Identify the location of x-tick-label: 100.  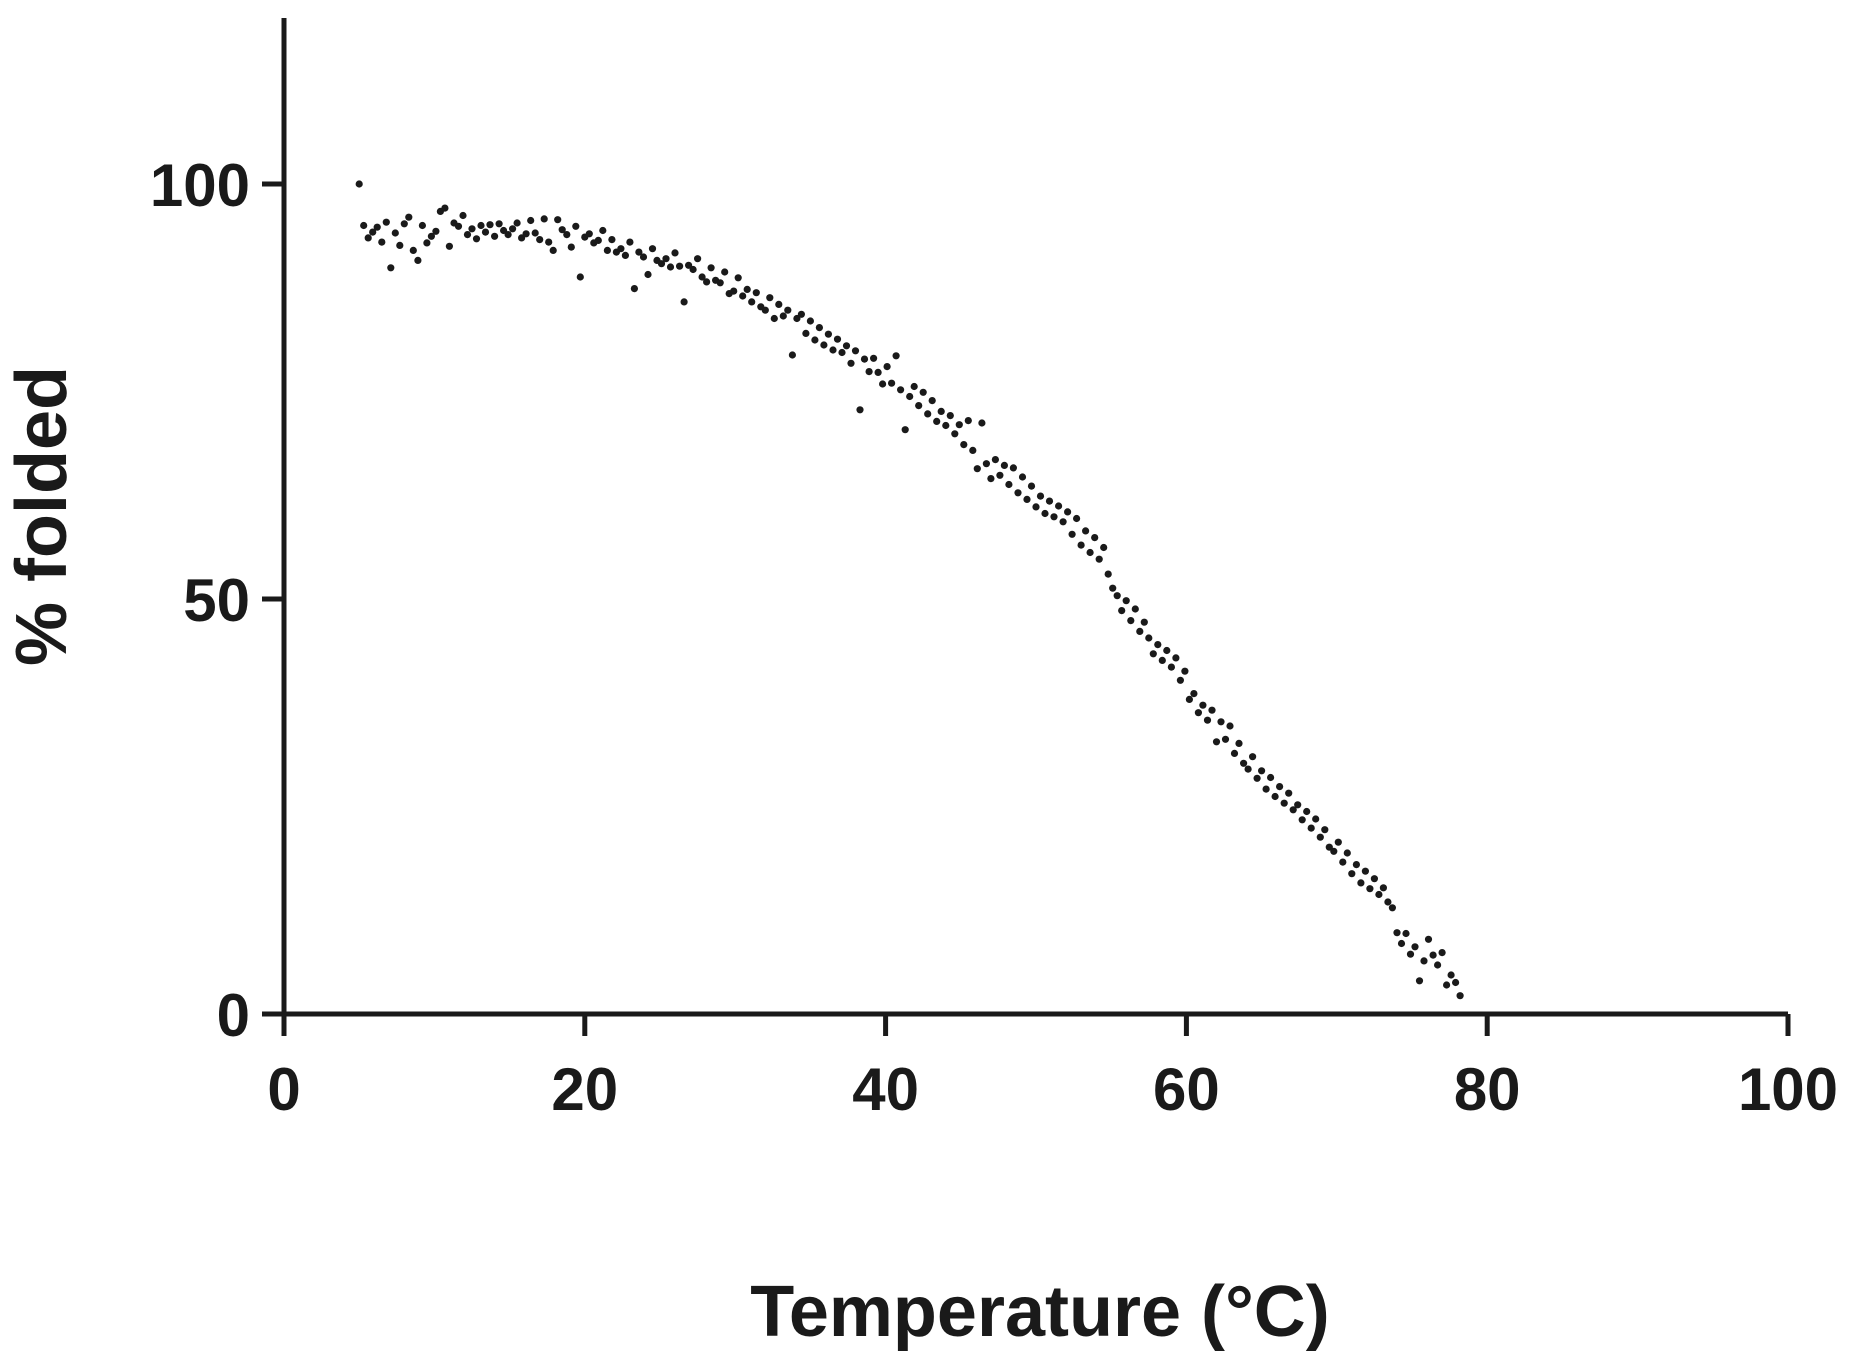
(1788, 1089).